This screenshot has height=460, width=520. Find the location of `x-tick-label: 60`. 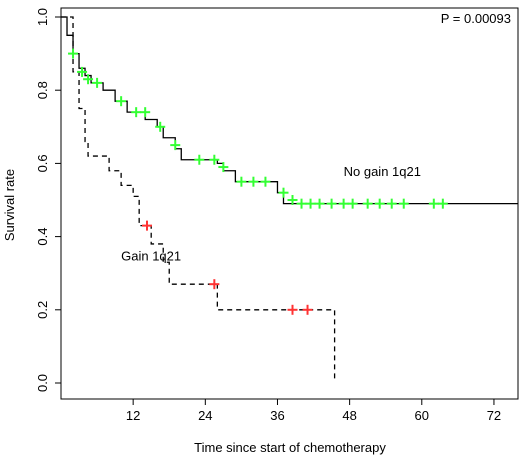

x-tick-label: 60 is located at coordinates (422, 415).